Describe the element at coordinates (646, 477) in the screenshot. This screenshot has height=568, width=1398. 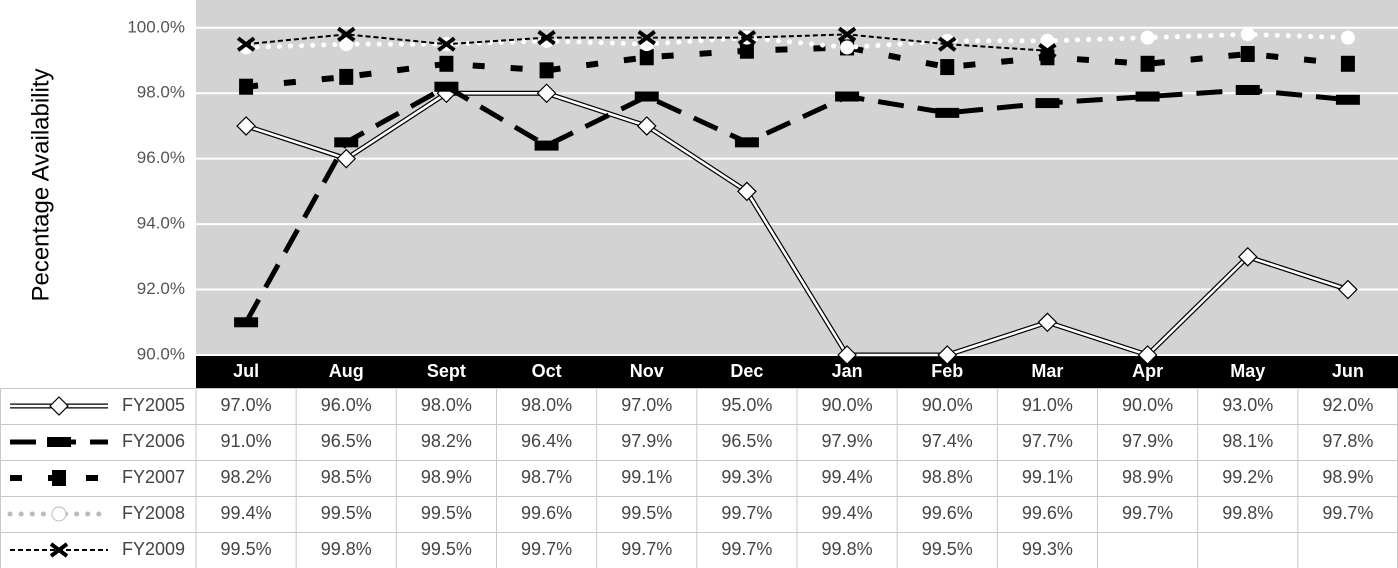
I see `table-cell: 99.1%` at that location.